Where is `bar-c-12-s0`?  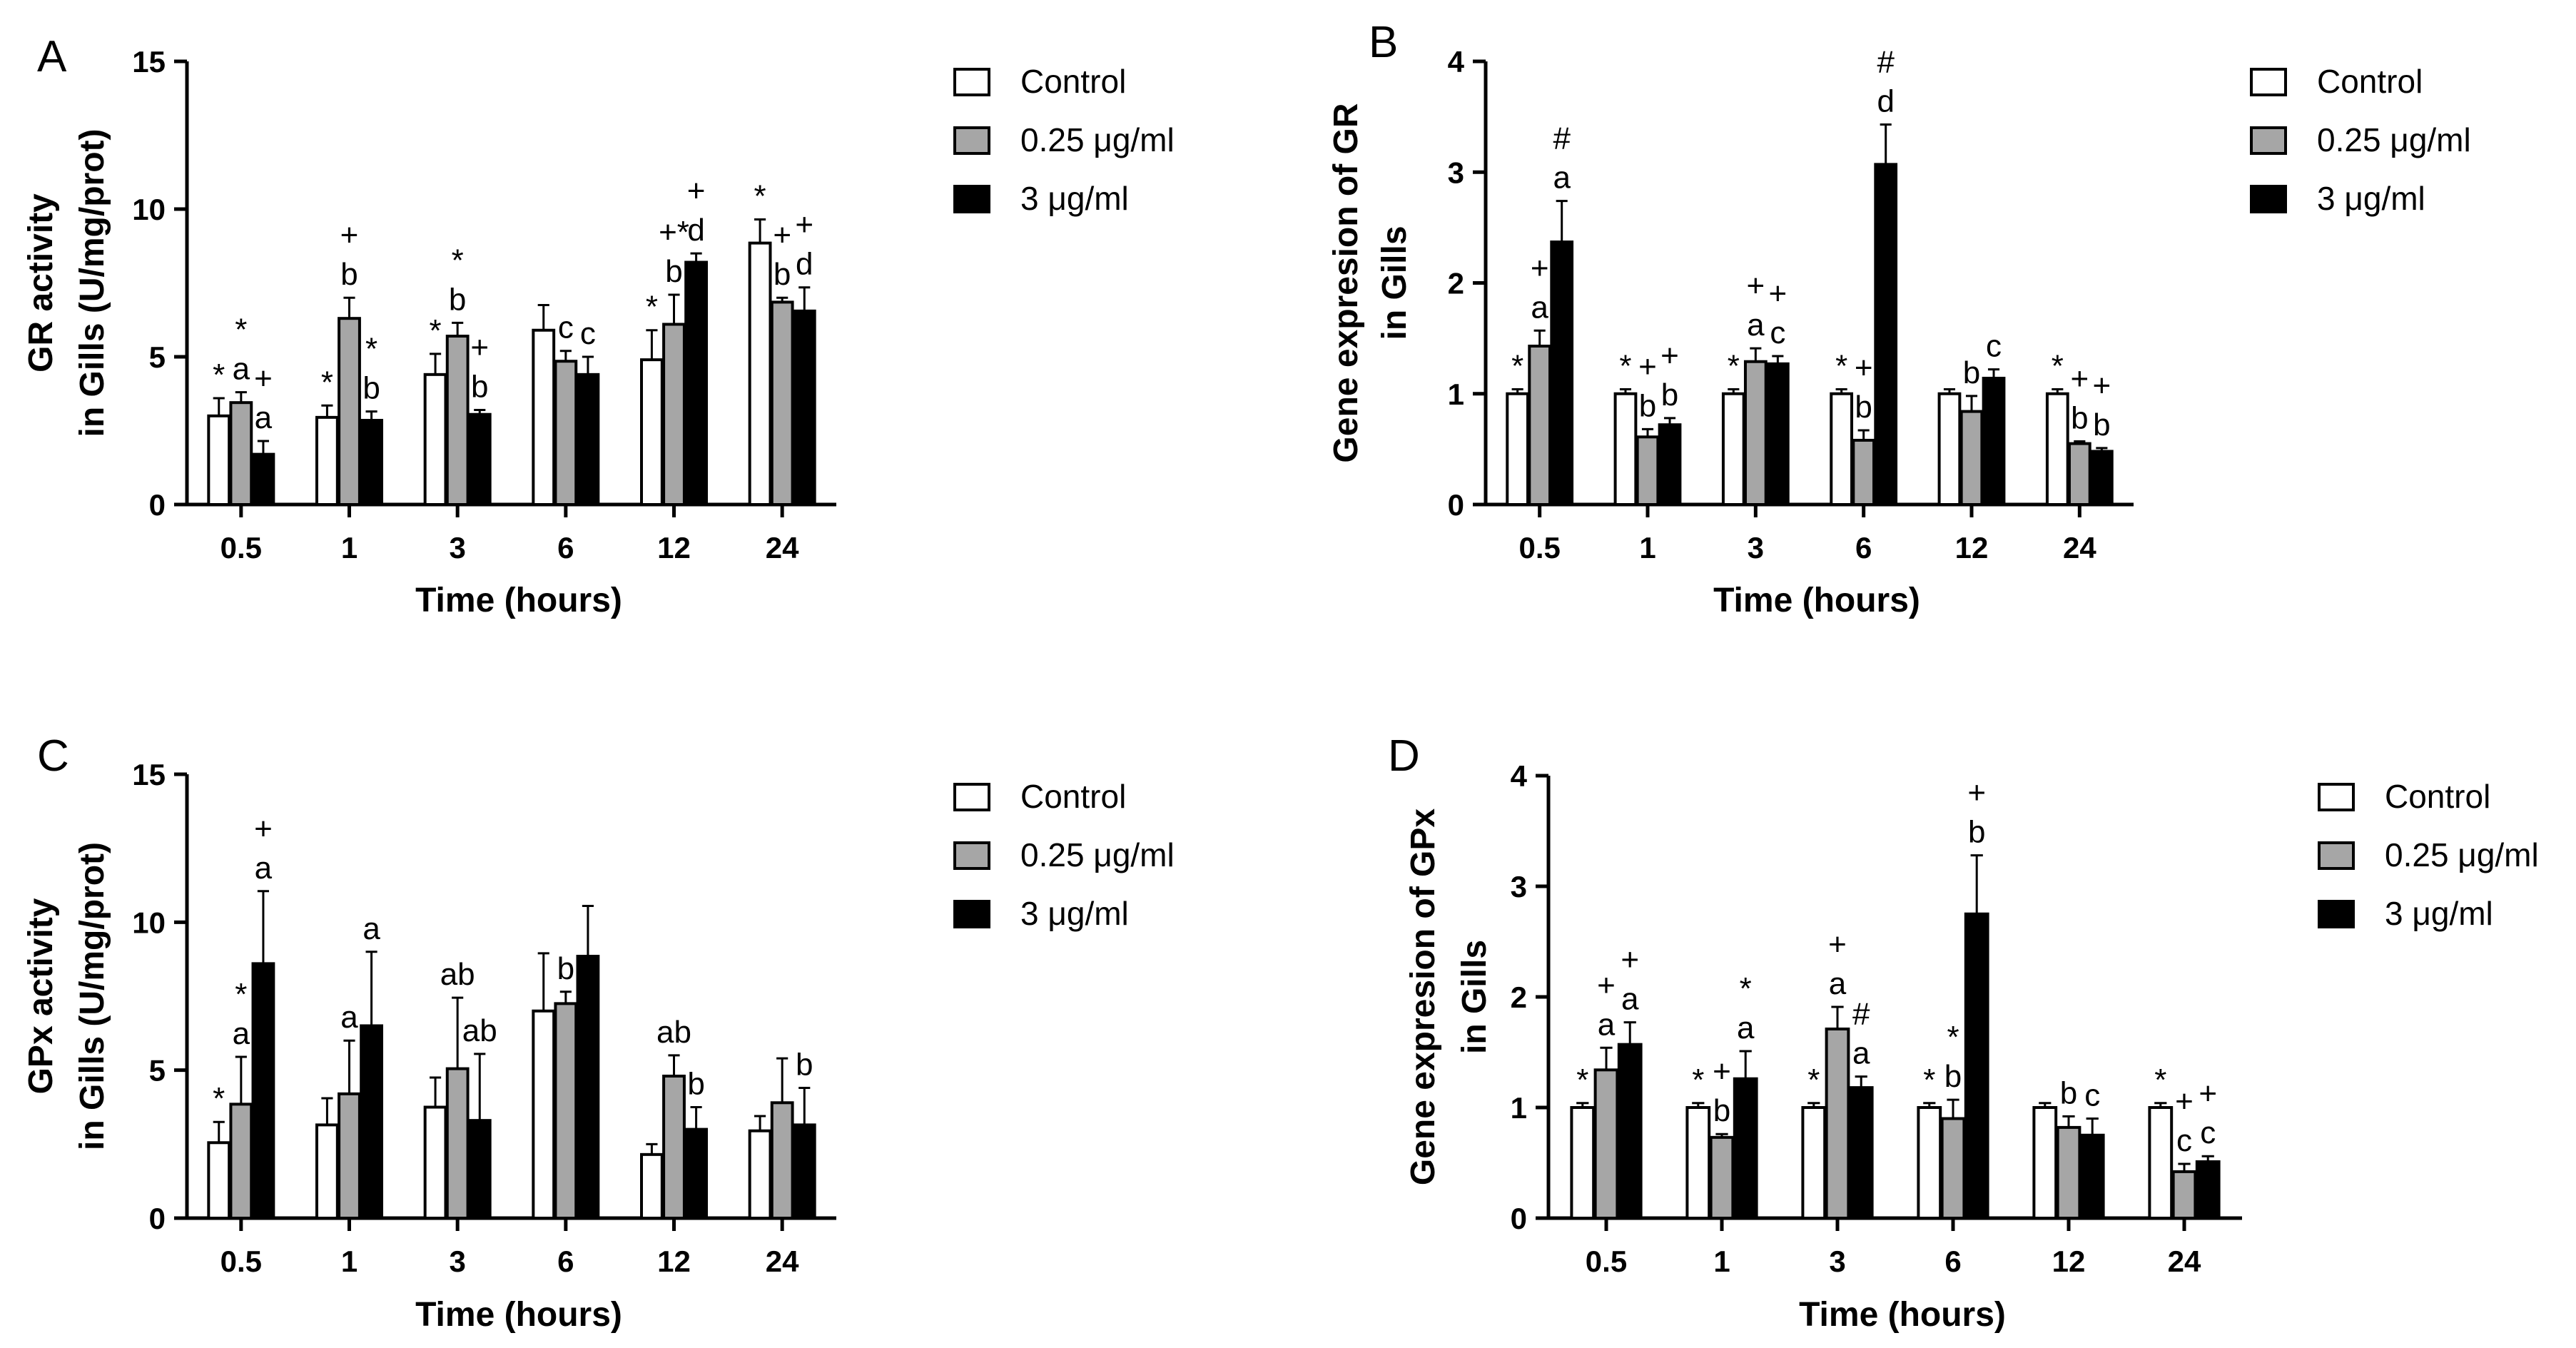
bar-c-12-s0 is located at coordinates (652, 1186).